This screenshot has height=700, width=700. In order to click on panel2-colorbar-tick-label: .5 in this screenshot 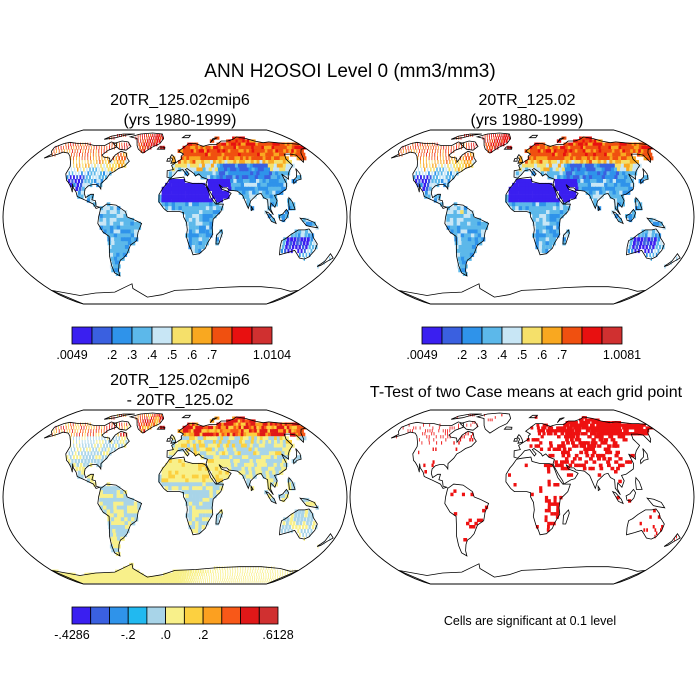, I will do `click(522, 355)`.